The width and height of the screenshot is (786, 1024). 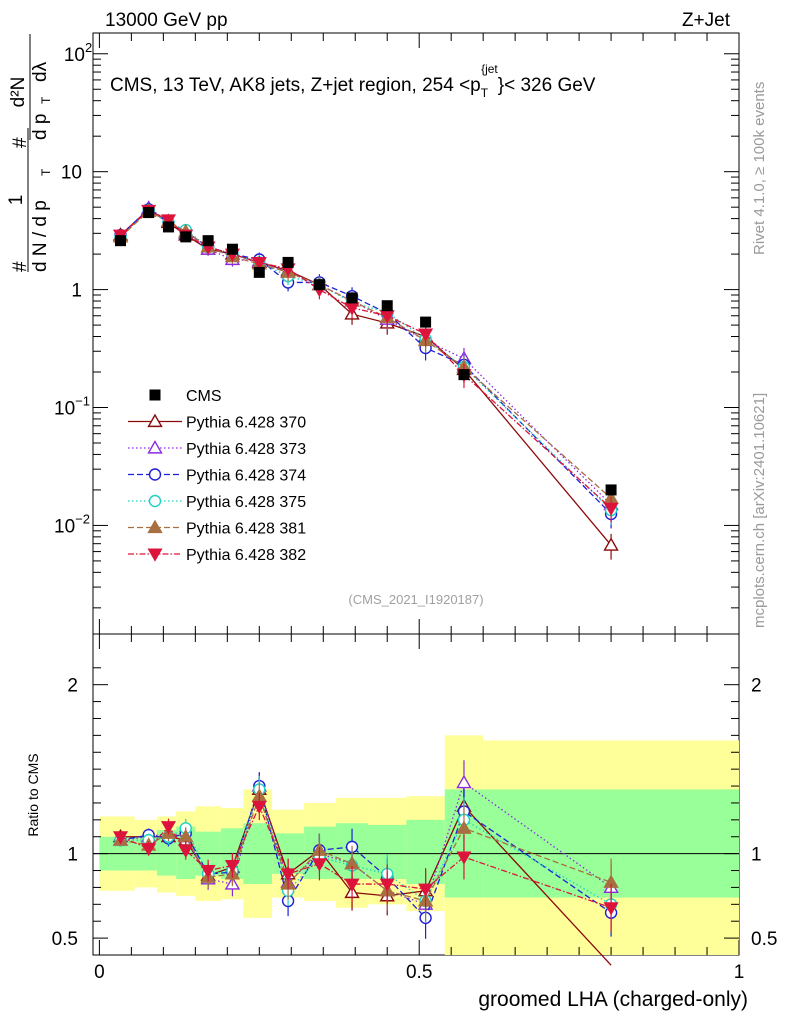 What do you see at coordinates (759, 168) in the screenshot?
I see `rivet-label: Rivet 4.1.0, ≥ 100k events` at bounding box center [759, 168].